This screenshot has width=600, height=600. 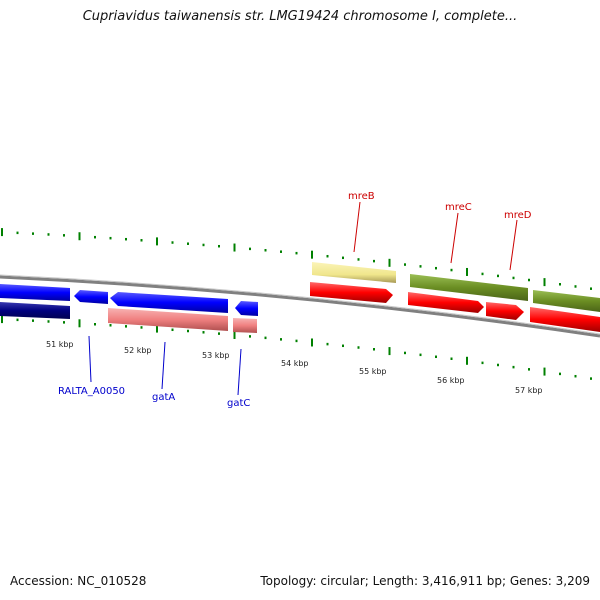 I want to click on gene-label-mrec: mreC, so click(x=458, y=207).